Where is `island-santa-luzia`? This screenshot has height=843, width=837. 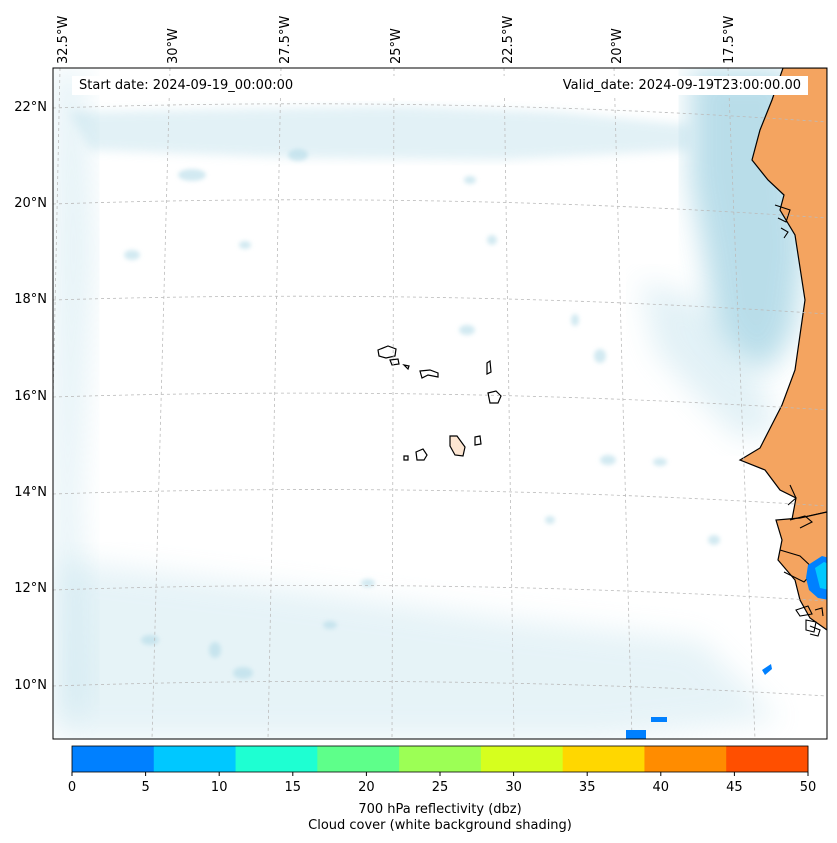 island-santa-luzia is located at coordinates (406, 367).